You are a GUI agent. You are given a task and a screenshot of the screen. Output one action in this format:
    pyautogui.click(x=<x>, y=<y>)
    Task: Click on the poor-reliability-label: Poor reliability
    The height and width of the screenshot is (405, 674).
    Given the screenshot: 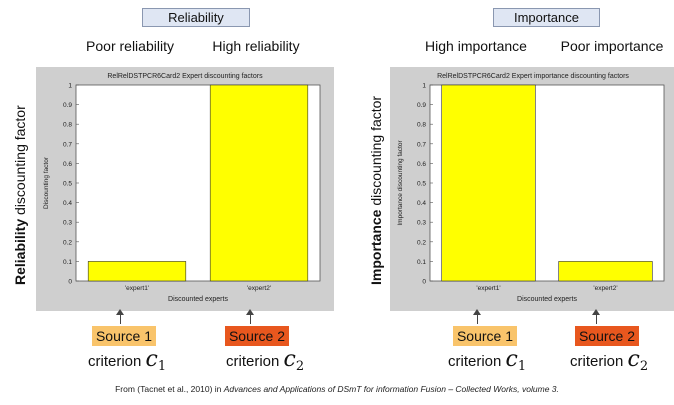 What is the action you would take?
    pyautogui.click(x=130, y=46)
    